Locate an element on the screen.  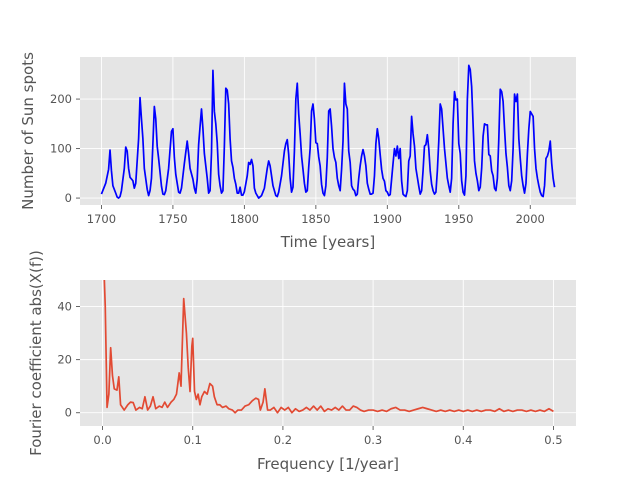
fourier-y-ticks: 0 20 40 is located at coordinates (68, 360).